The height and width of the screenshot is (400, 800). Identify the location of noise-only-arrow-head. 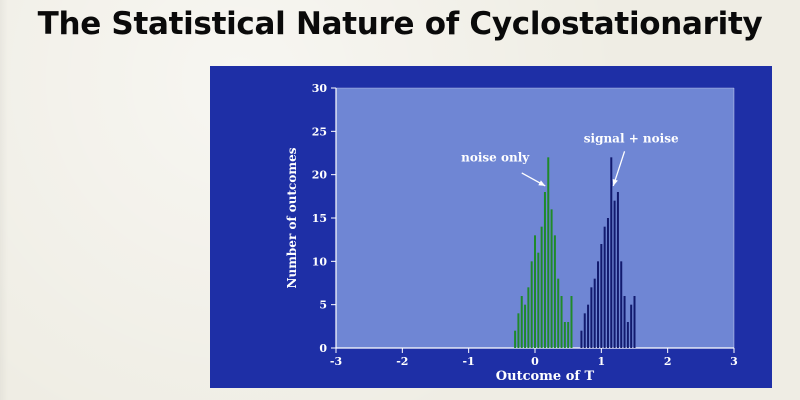
(542, 183).